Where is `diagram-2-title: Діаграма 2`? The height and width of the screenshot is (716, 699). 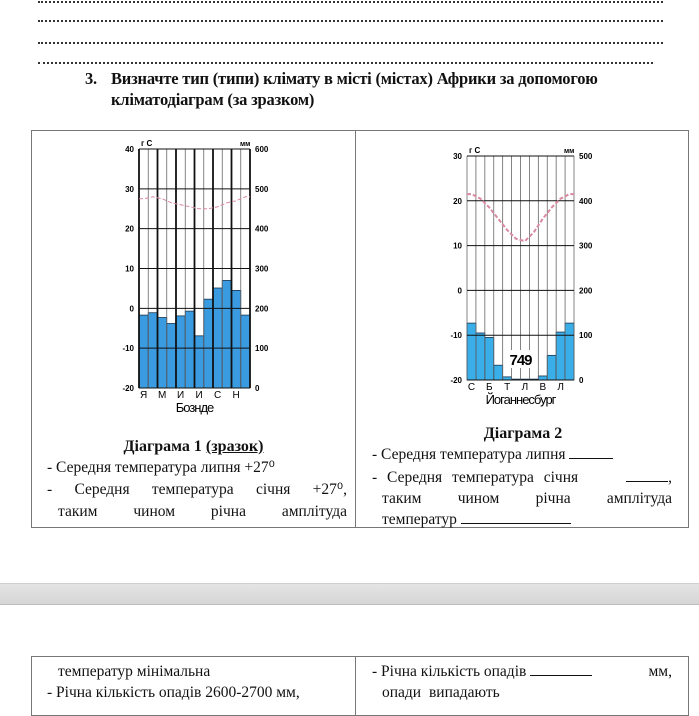
diagram-2-title: Діаграма 2 is located at coordinates (523, 433).